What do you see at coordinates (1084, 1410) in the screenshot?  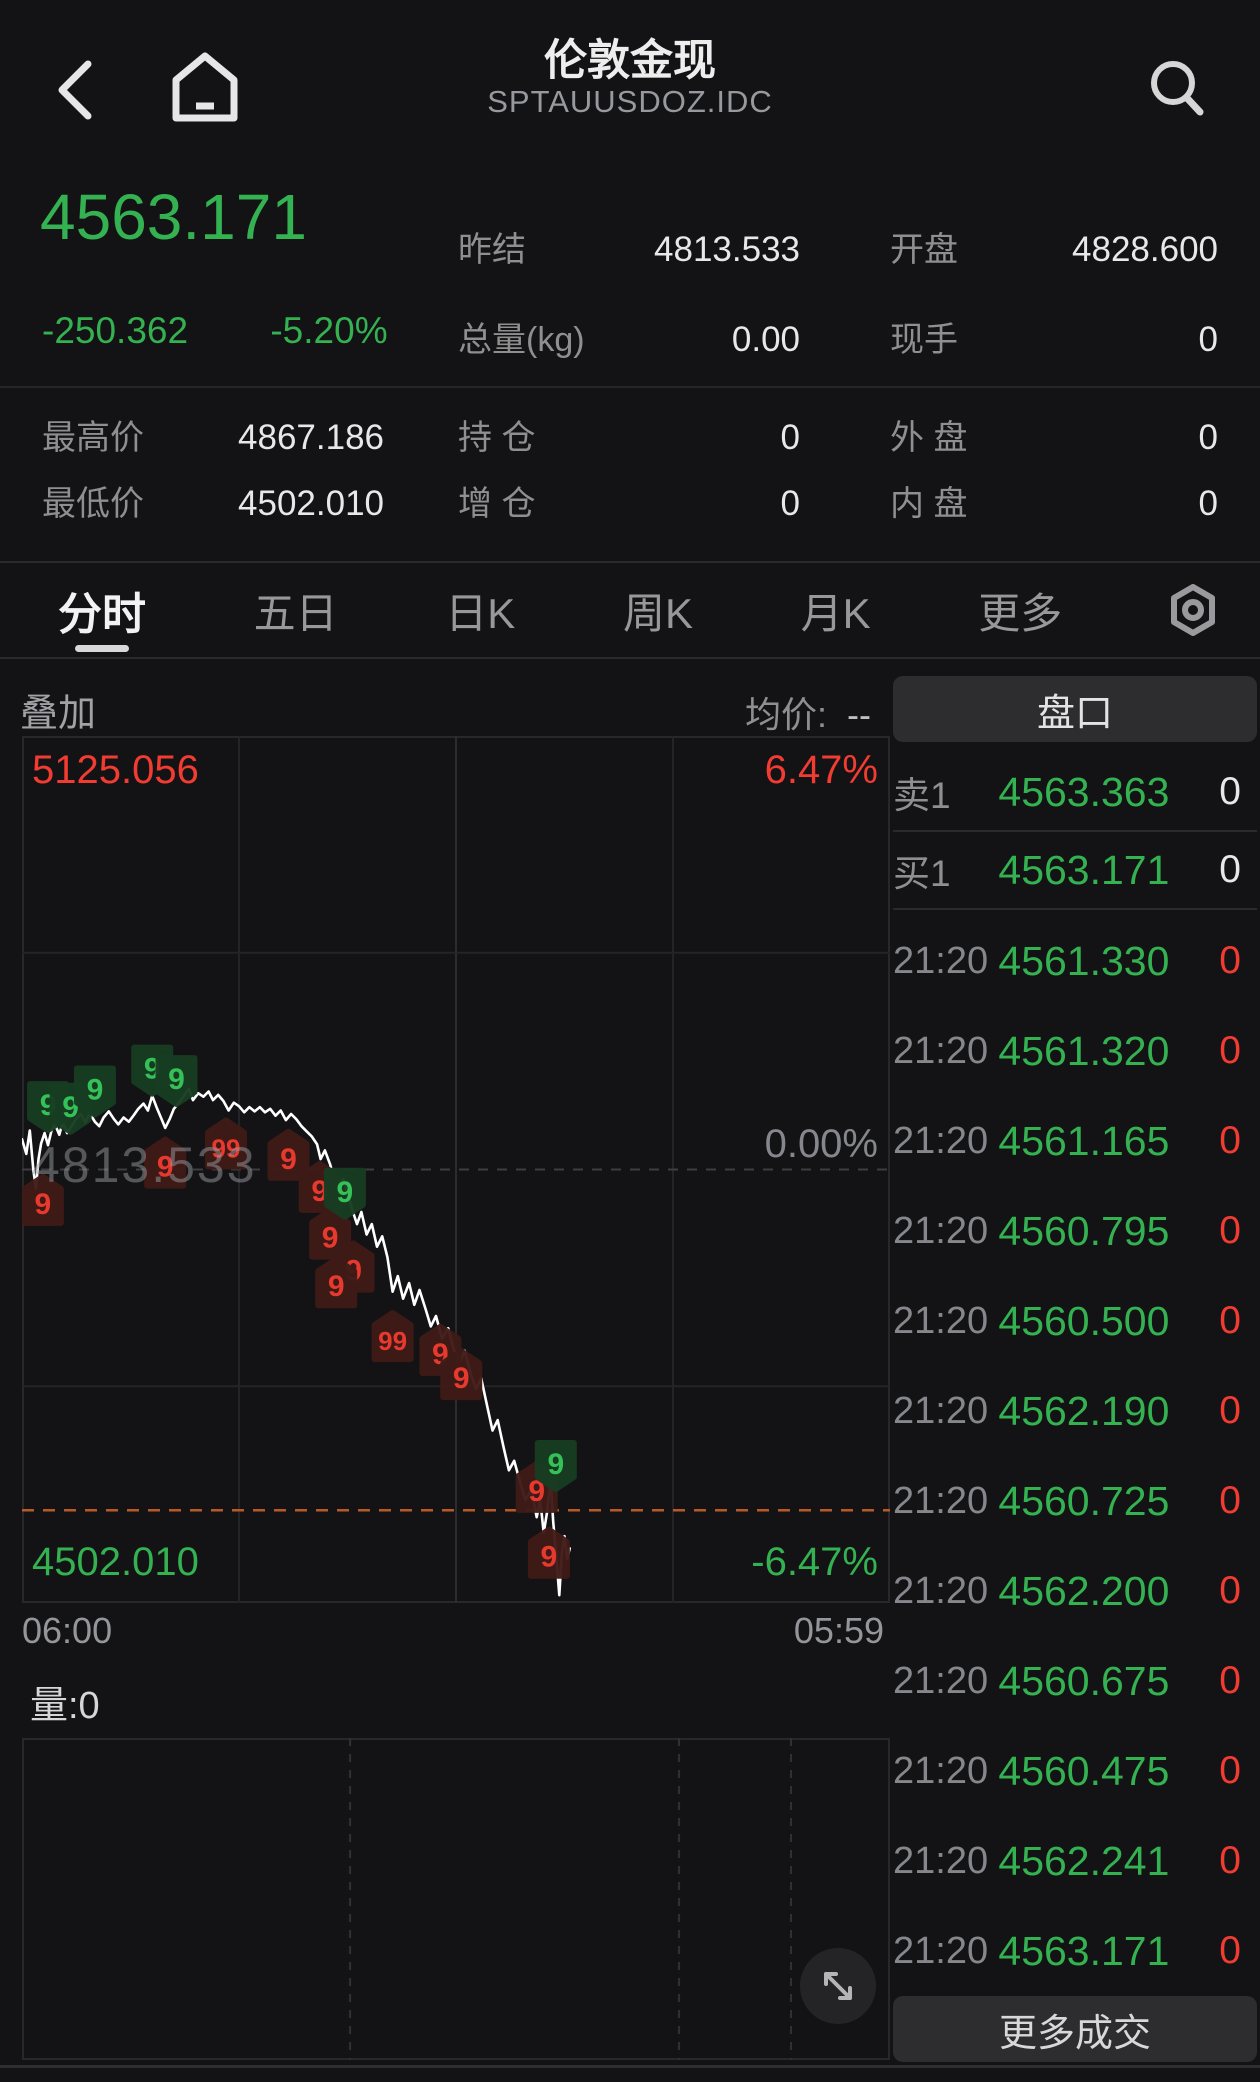 I see `trade-price: 4562.190` at bounding box center [1084, 1410].